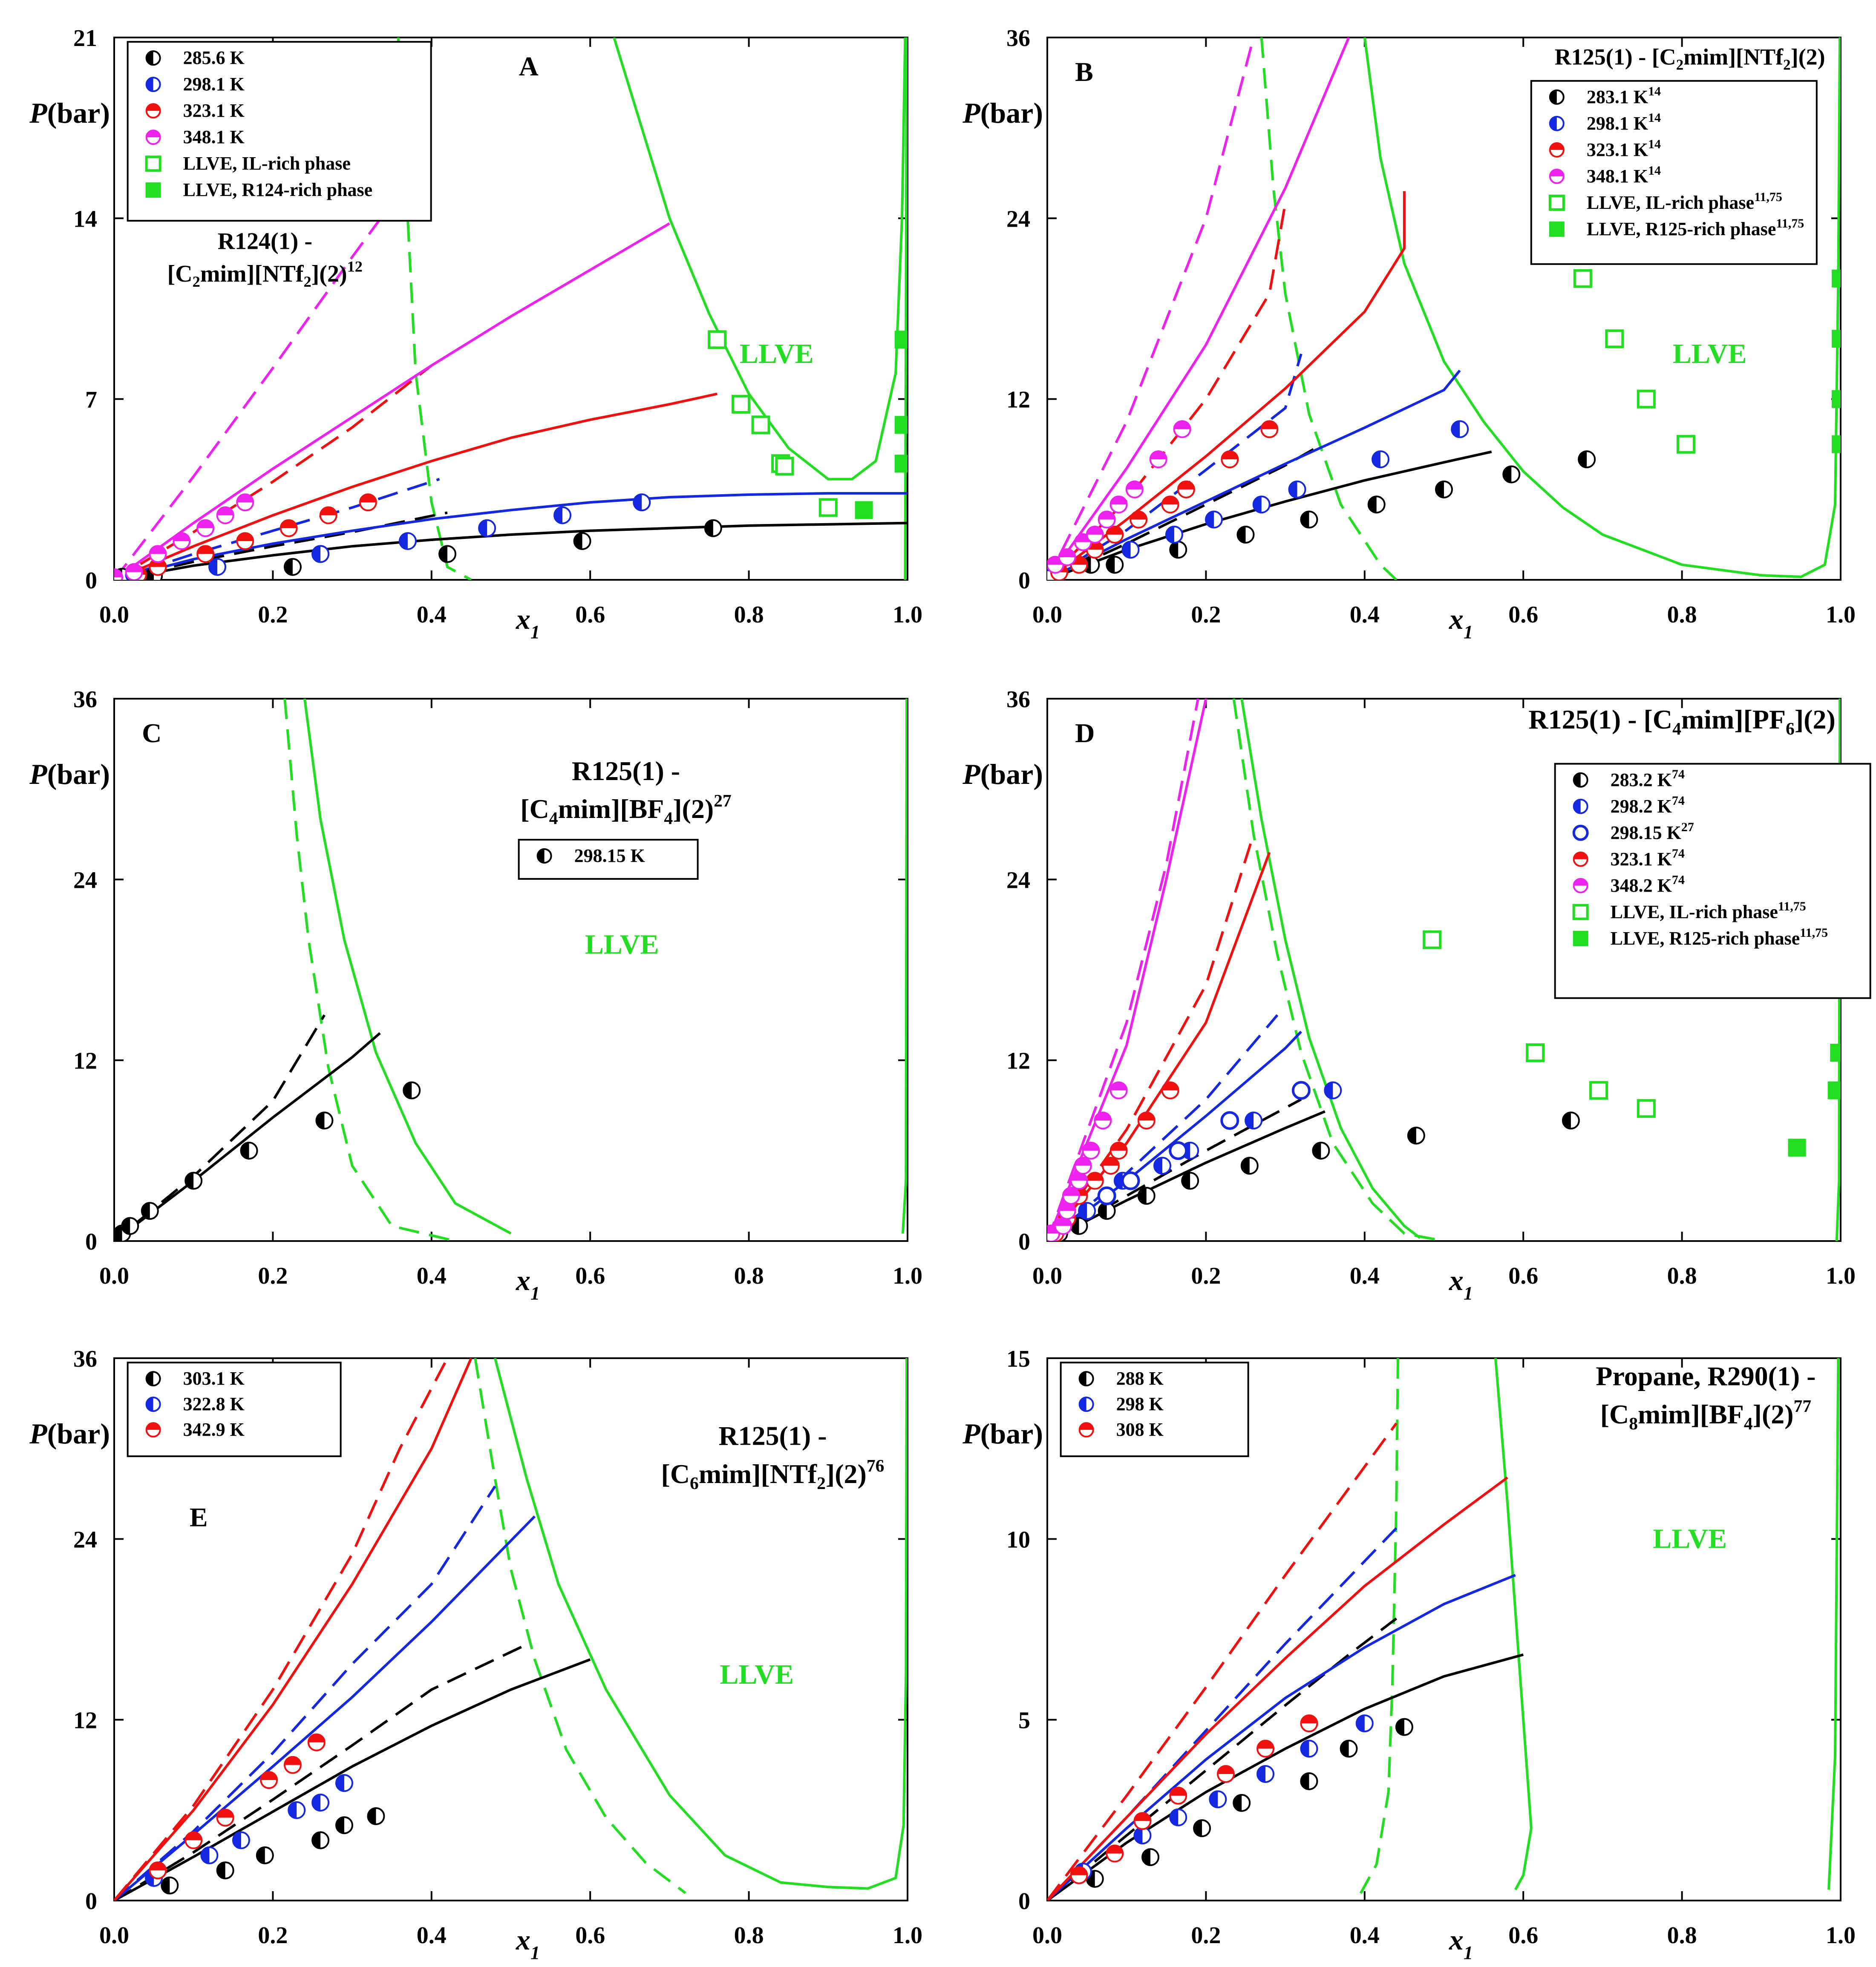  I want to click on panel-title: R124(1) - [C2mim][NTf2](2)12, so click(265, 259).